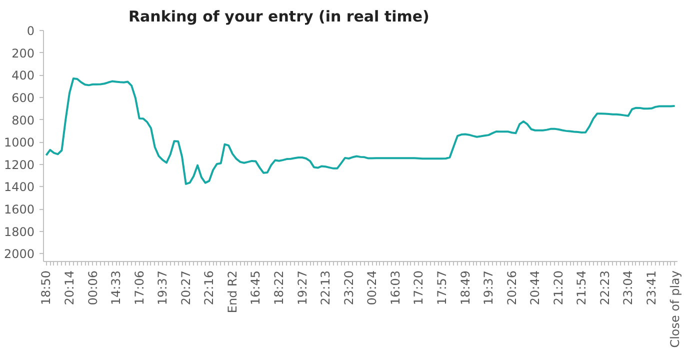 Image resolution: width=699 pixels, height=350 pixels. I want to click on y-tick-label: 600, so click(23, 97).